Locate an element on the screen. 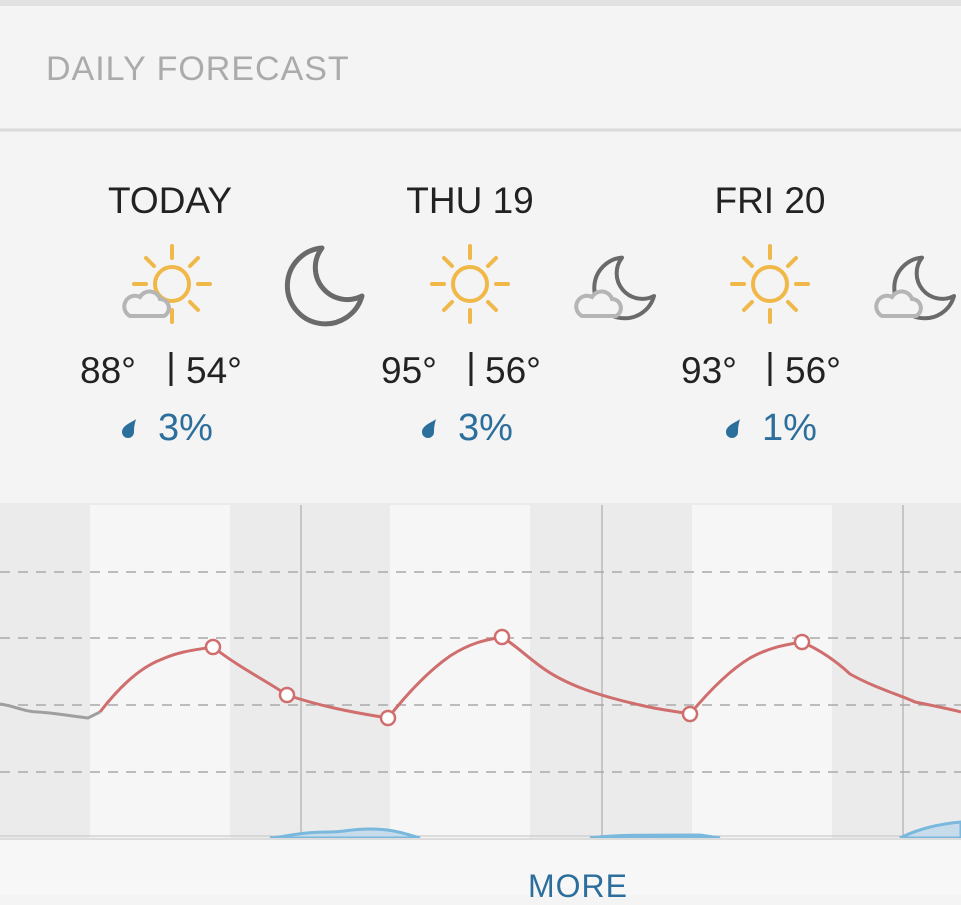 The height and width of the screenshot is (905, 961). precip-area is located at coordinates (615, 830).